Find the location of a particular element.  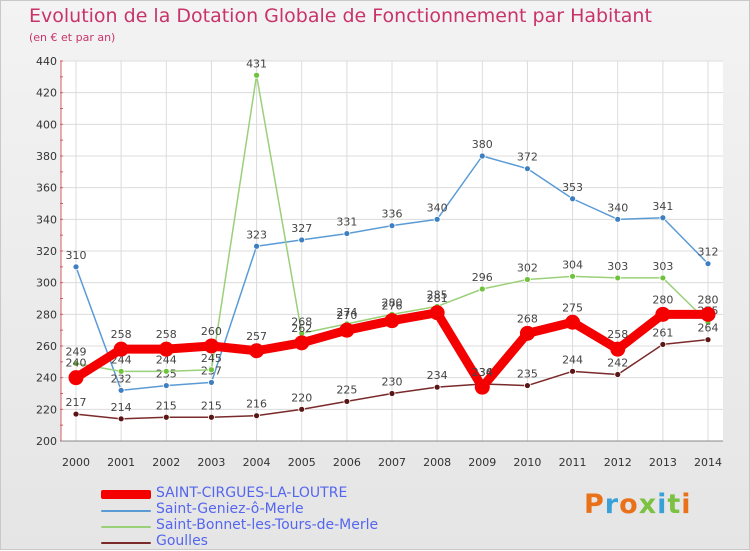

logo-letter: x is located at coordinates (648, 504).